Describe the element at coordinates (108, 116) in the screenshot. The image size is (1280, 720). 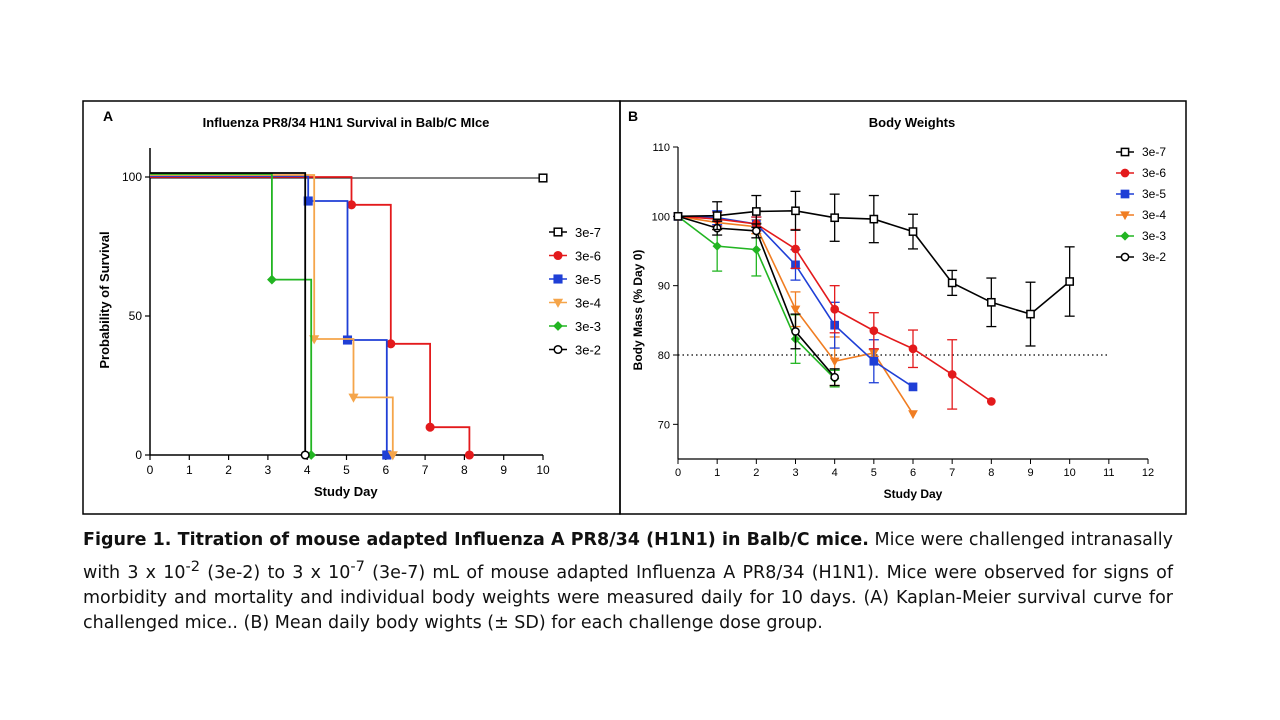
I see `panel-a-letter: A` at that location.